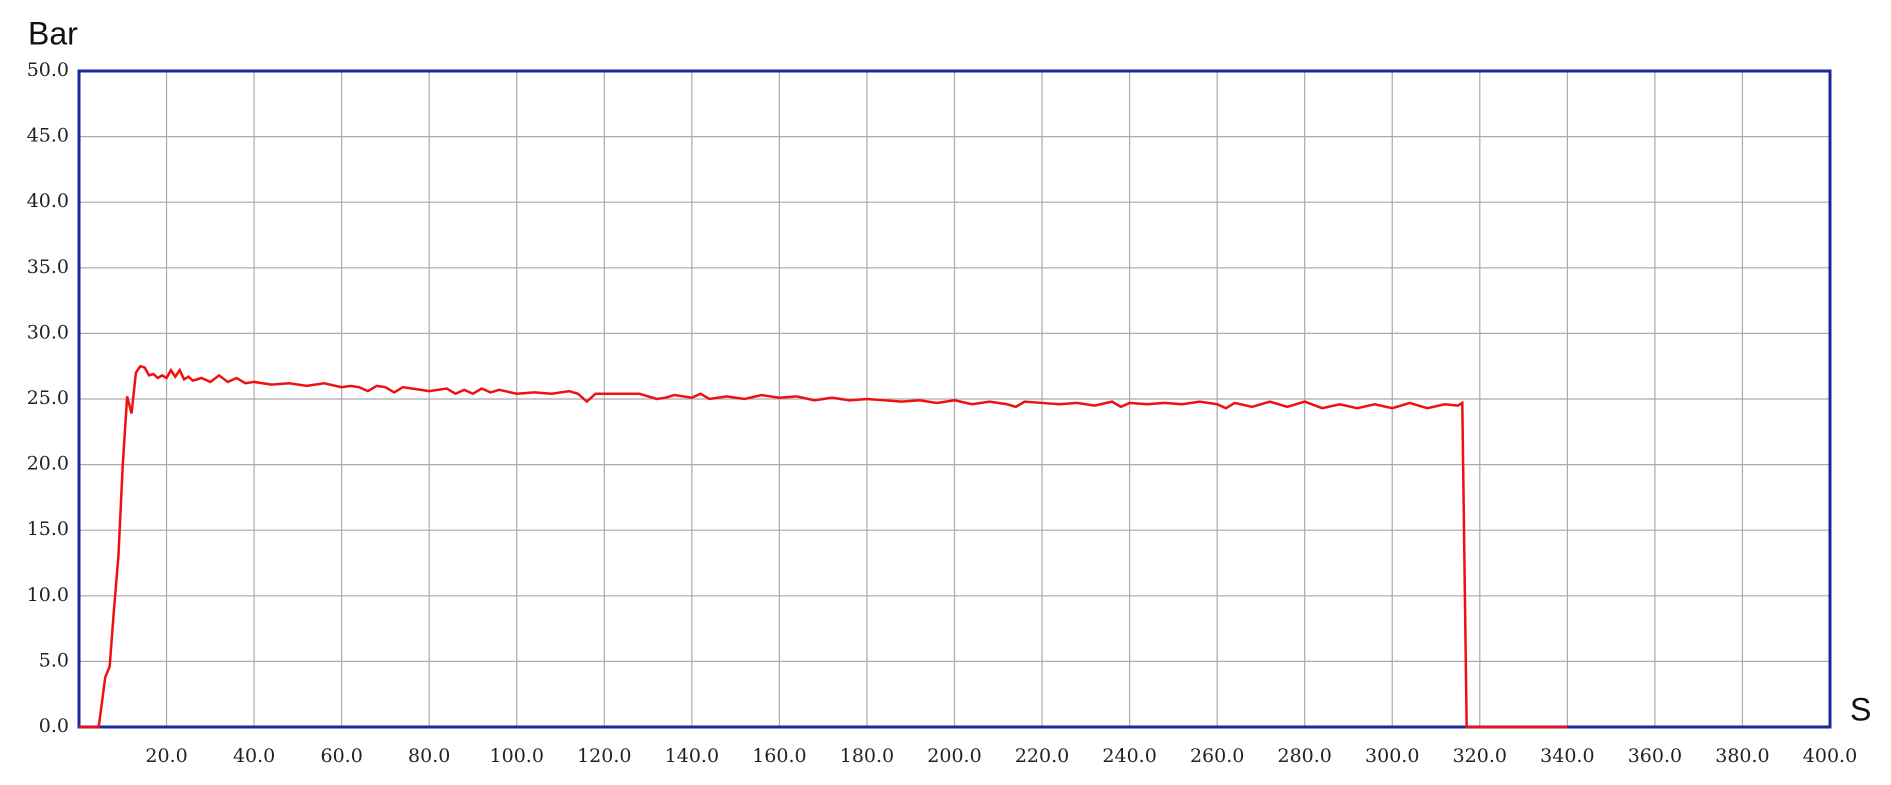 Image resolution: width=1891 pixels, height=785 pixels. What do you see at coordinates (429, 756) in the screenshot?
I see `x-tick-label: 80.0` at bounding box center [429, 756].